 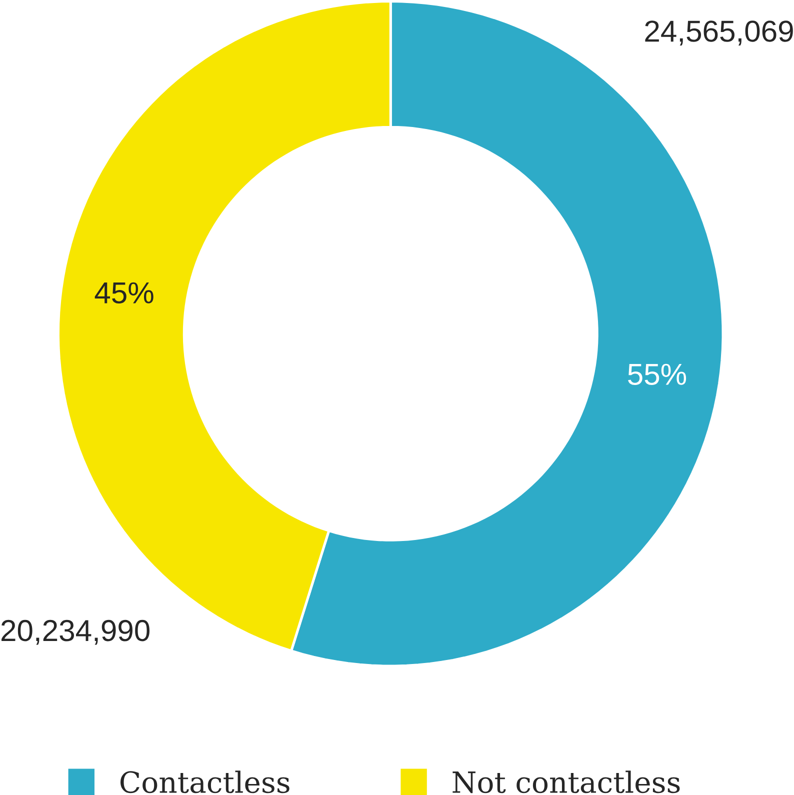 I want to click on data-label: 20,234,990, so click(x=75, y=632).